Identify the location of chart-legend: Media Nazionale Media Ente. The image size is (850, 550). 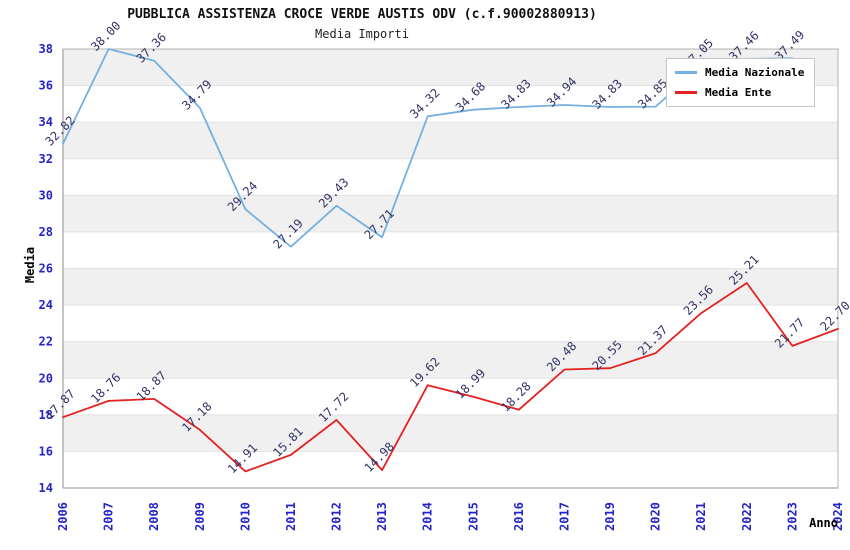
(741, 82).